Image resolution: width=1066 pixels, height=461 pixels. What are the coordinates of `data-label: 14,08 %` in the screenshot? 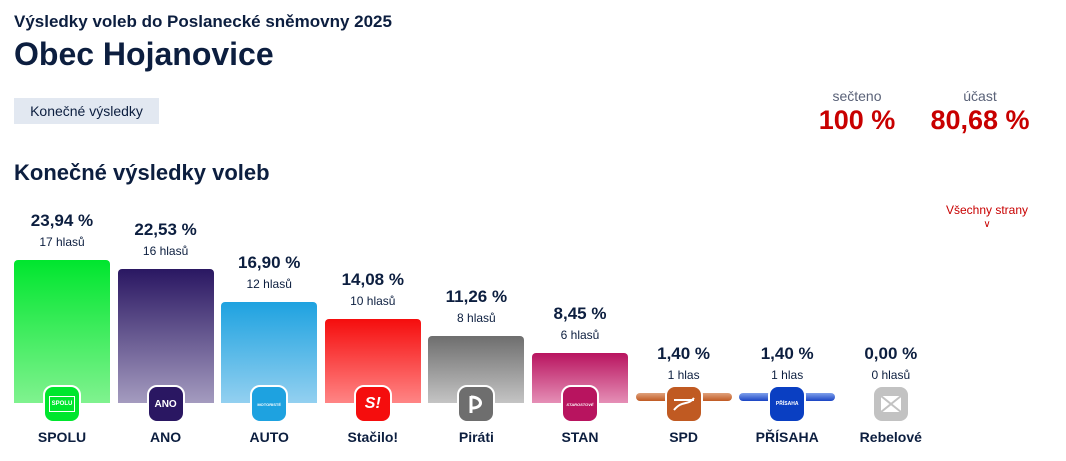 It's located at (372, 279).